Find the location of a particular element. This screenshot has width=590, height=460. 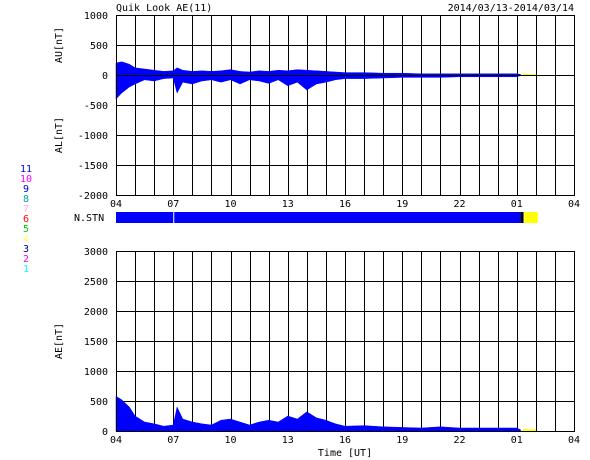

legend-entry: 5 is located at coordinates (26, 229).